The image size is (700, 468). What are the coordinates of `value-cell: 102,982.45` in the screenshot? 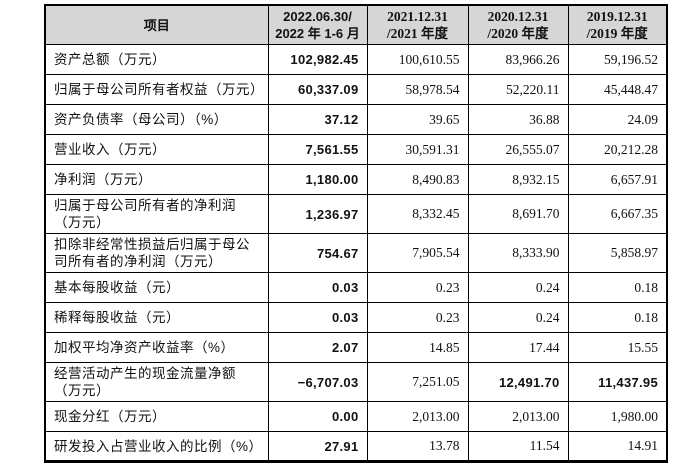 It's located at (317, 59).